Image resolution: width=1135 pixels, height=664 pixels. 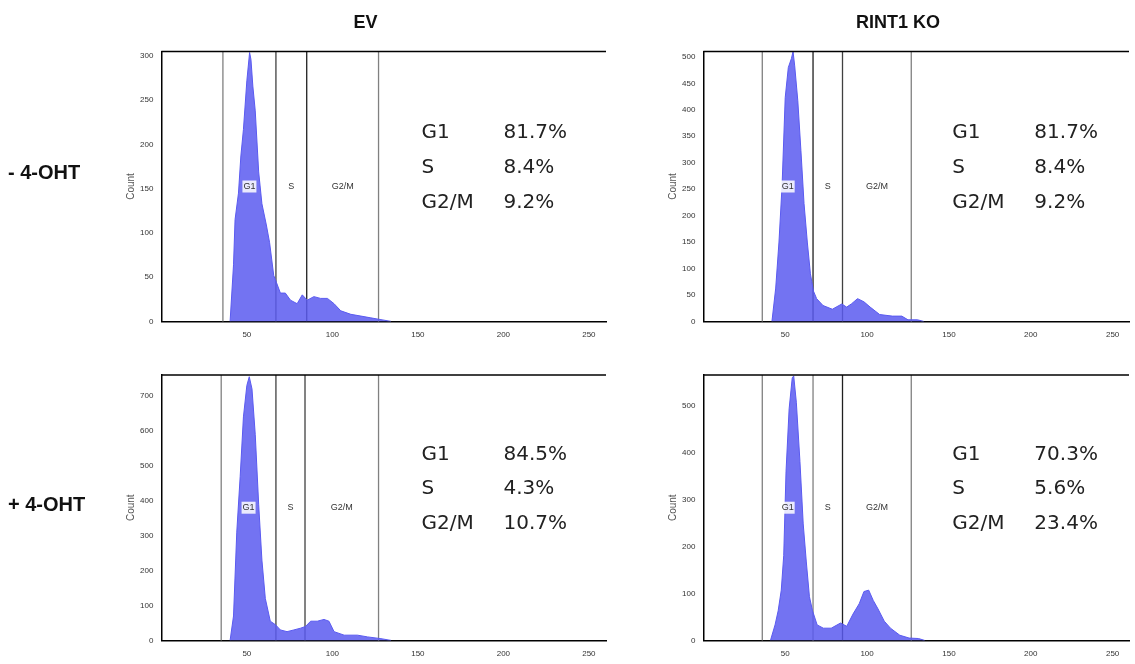 What do you see at coordinates (488, 487) in the screenshot?
I see `text: S 4.3%` at bounding box center [488, 487].